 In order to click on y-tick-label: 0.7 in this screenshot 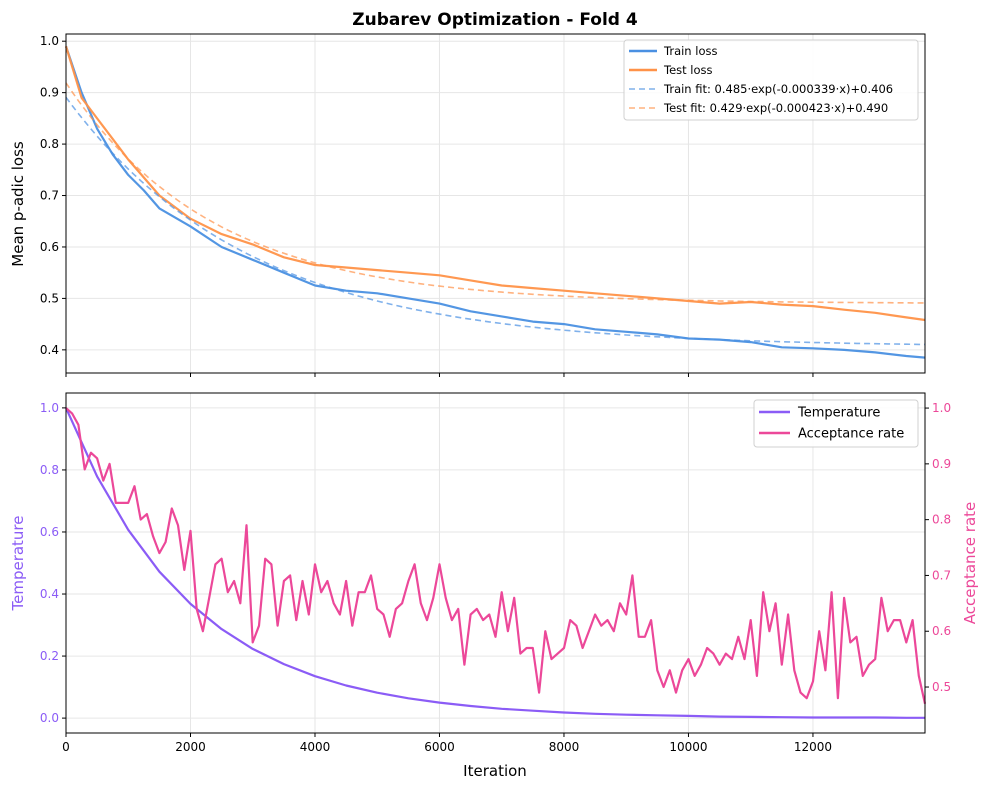, I will do `click(49, 196)`.